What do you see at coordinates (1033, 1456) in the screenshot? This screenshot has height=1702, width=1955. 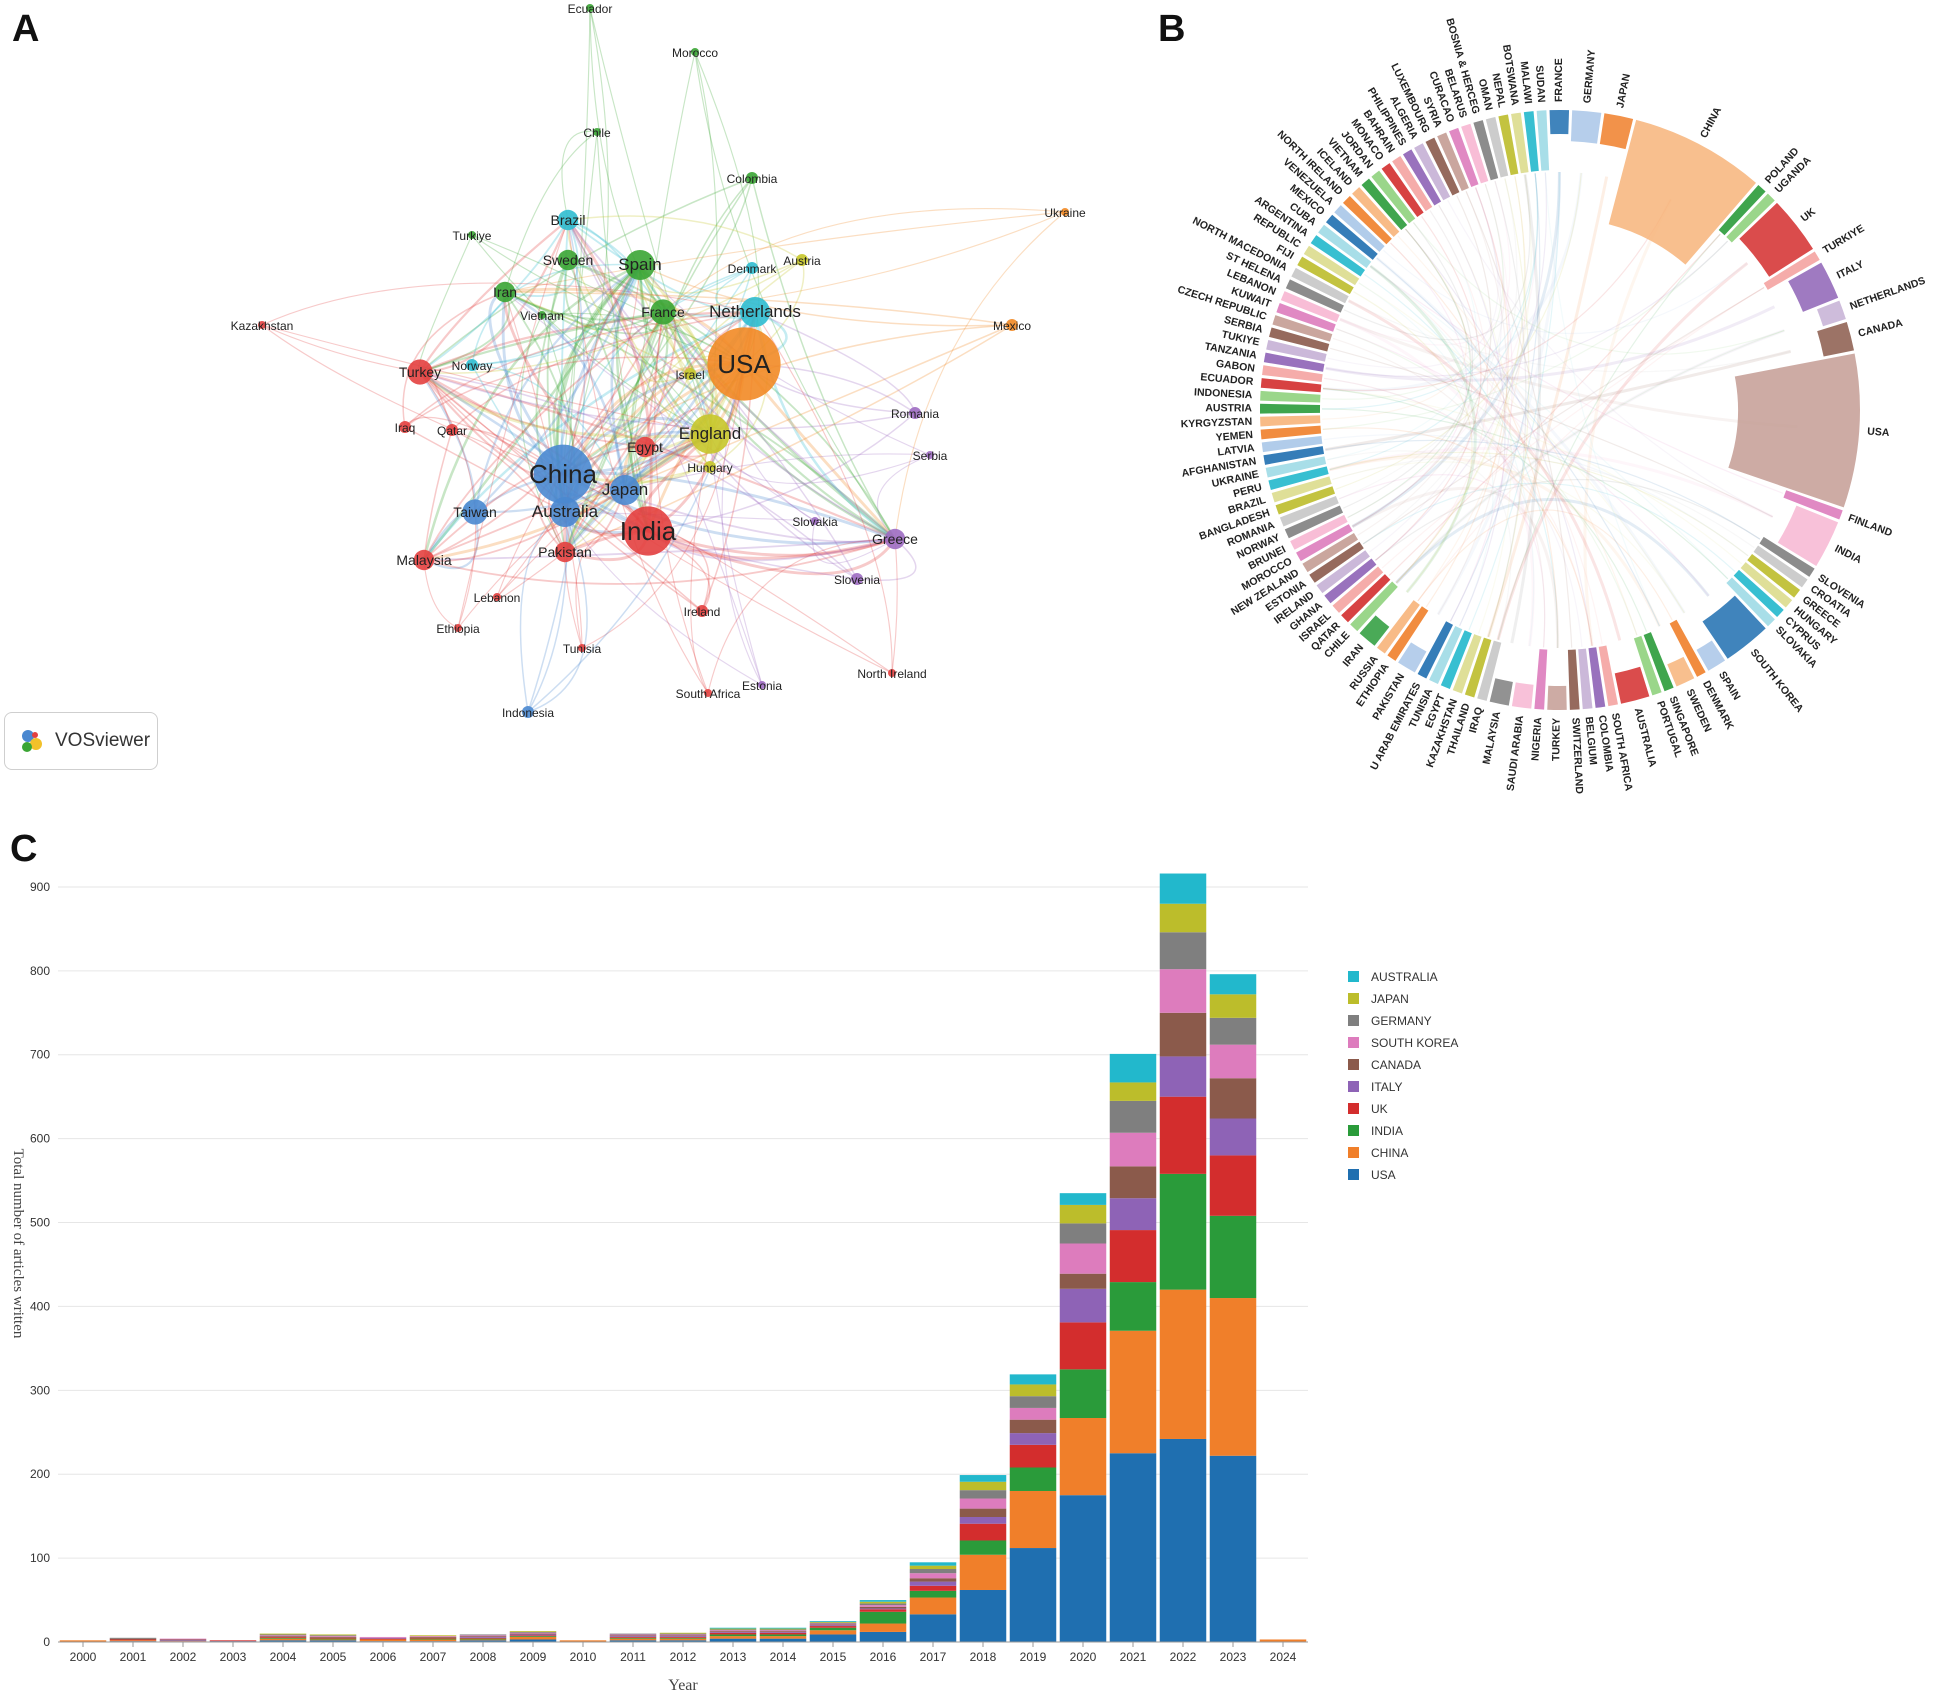 I see `bar-2019-uk` at bounding box center [1033, 1456].